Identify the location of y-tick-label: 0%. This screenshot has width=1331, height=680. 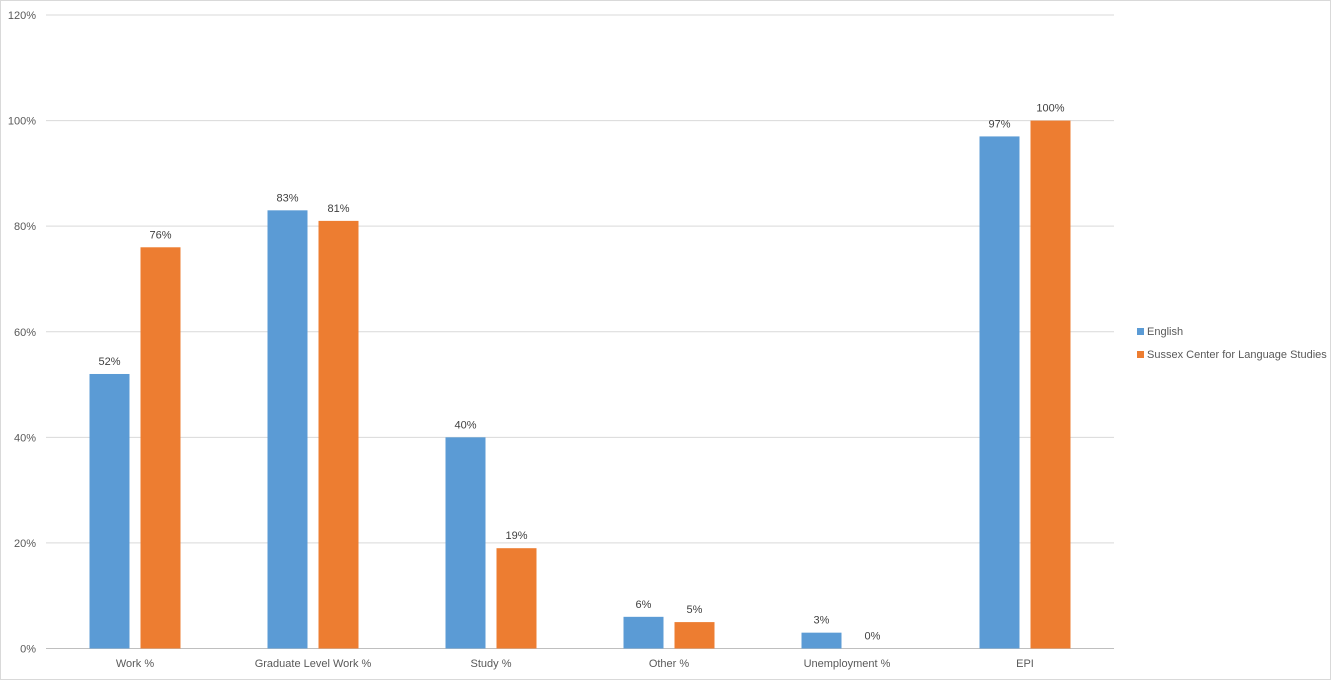
(28, 650).